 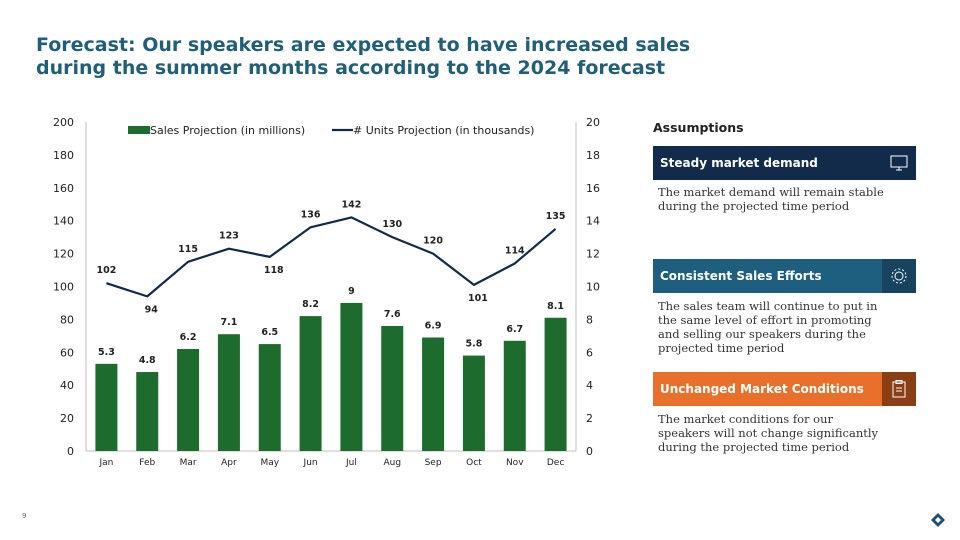 What do you see at coordinates (589, 319) in the screenshot?
I see `y-right-tick-label: 8` at bounding box center [589, 319].